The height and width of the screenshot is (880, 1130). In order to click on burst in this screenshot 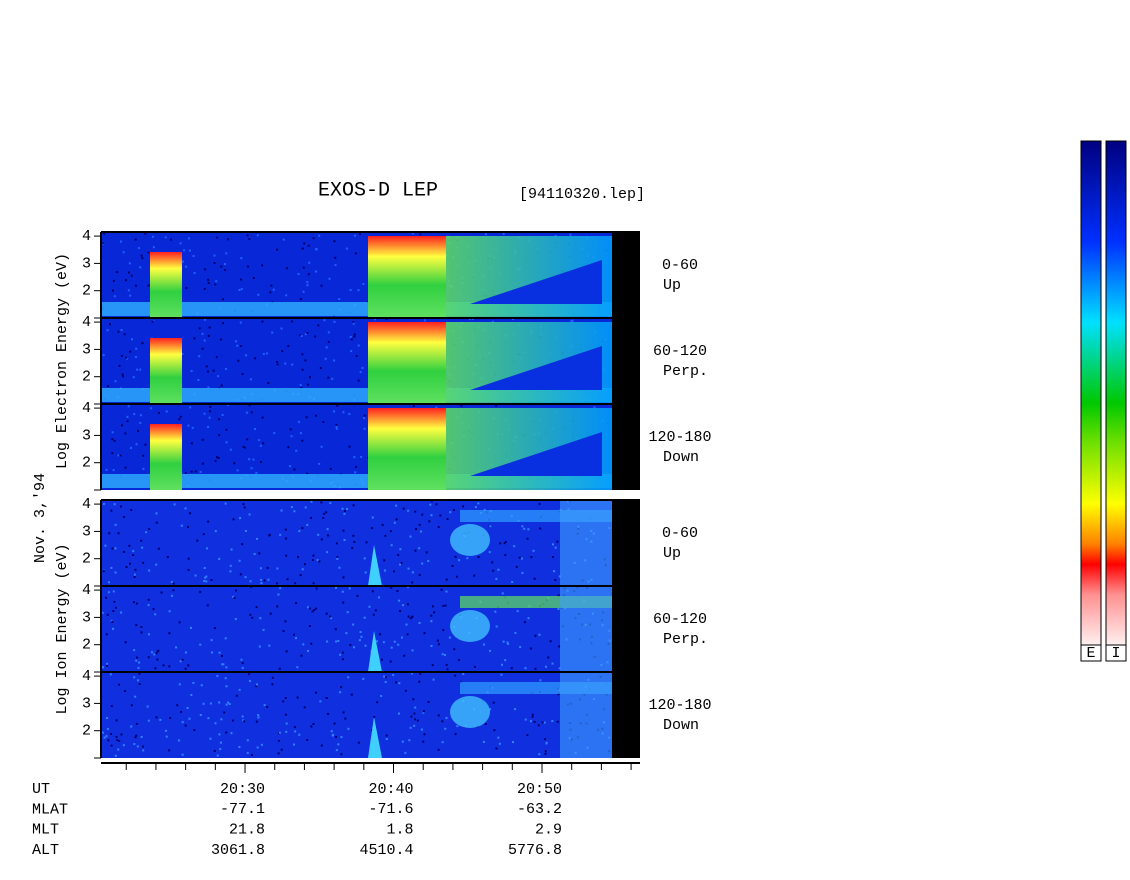, I will do `click(407, 449)`.